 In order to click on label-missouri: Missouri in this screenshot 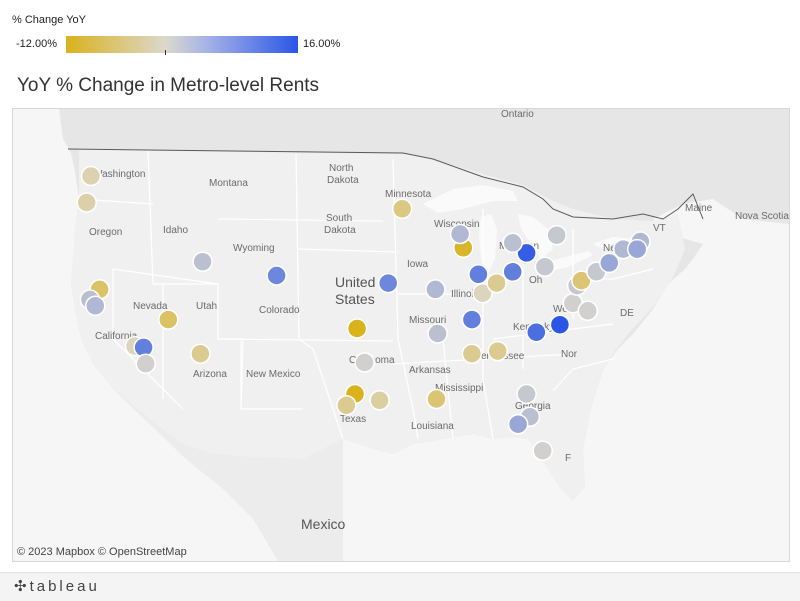, I will do `click(427, 320)`.